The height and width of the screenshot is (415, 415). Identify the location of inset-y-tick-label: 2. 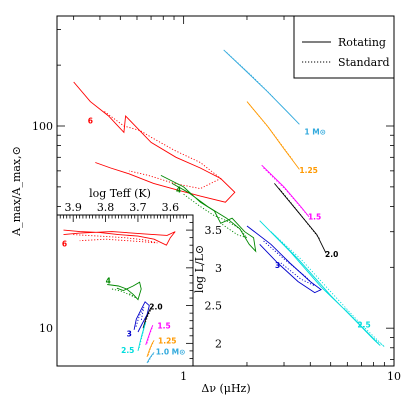
(218, 343).